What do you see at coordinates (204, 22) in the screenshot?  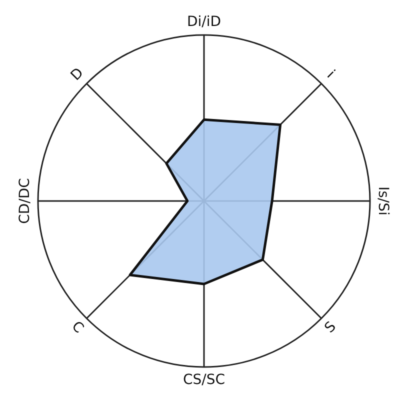 I see `spoke-label: Di/iD` at bounding box center [204, 22].